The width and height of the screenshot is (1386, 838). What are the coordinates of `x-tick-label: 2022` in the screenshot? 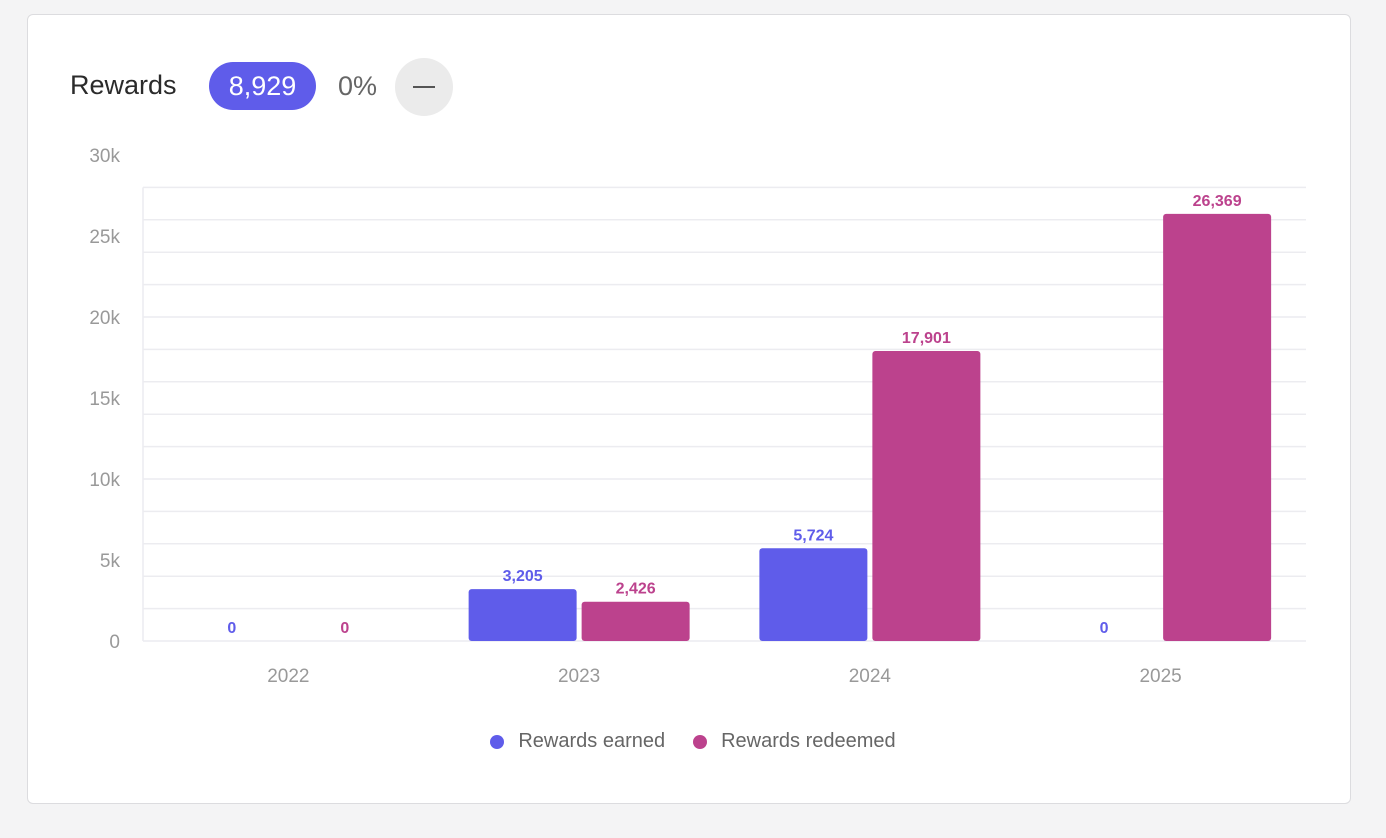 It's located at (288, 676).